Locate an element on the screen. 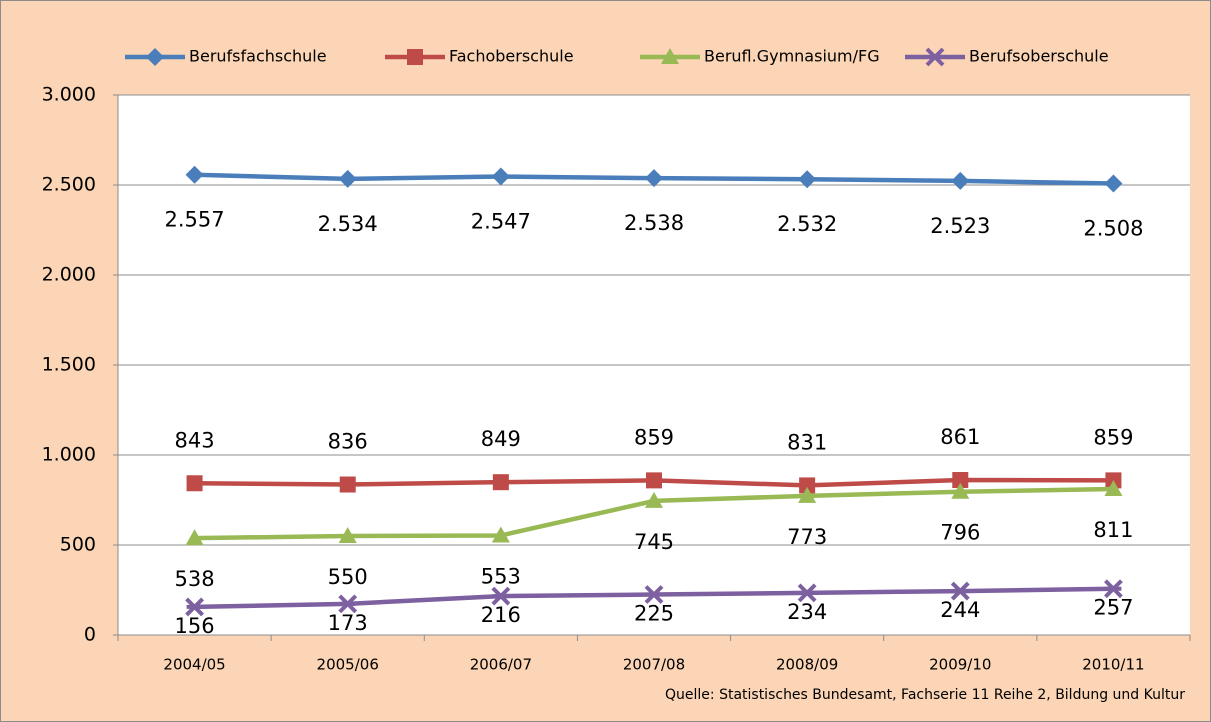 The height and width of the screenshot is (722, 1211). data-label: 173 is located at coordinates (348, 623).